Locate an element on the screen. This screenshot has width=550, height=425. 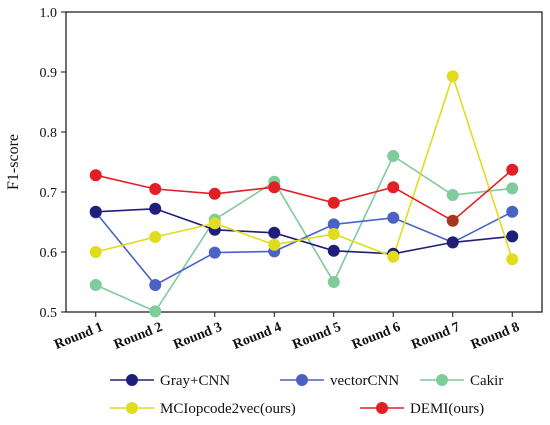
y-tick-label: 1.0 is located at coordinates (49, 13).